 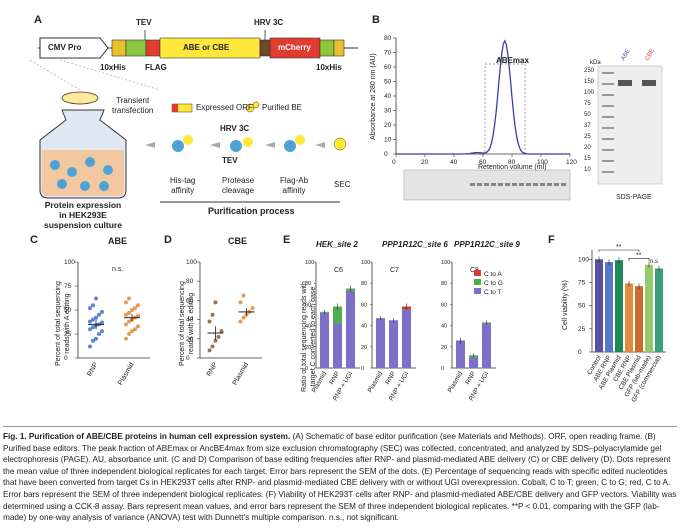 What do you see at coordinates (425, 162) in the screenshot?
I see `b-xtick-label: 20` at bounding box center [425, 162].